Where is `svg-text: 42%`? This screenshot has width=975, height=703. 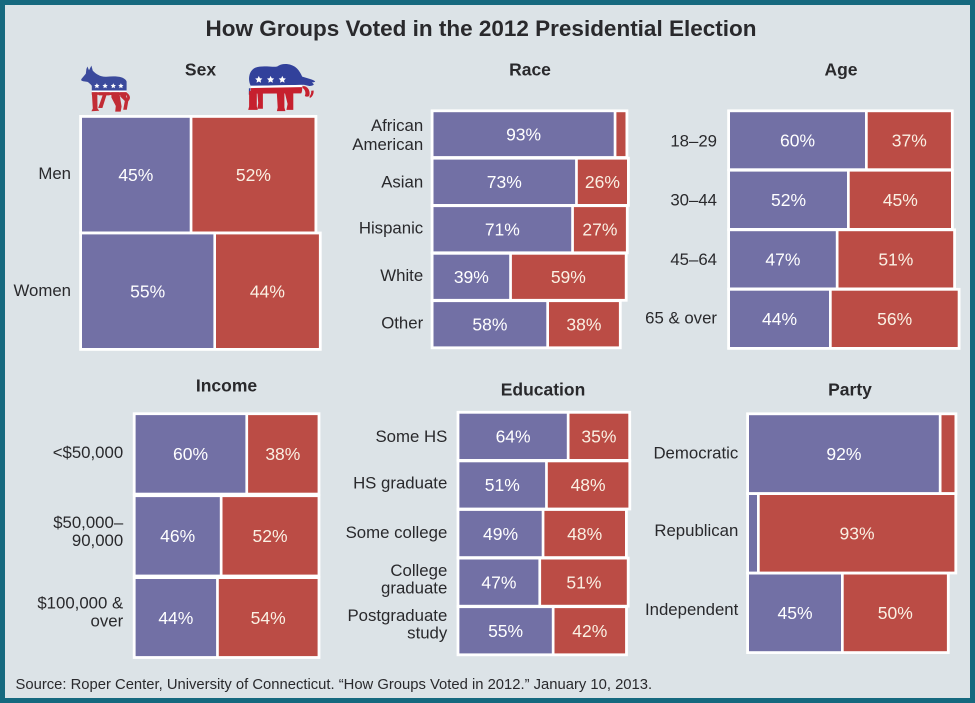
svg-text: 42% is located at coordinates (589, 631).